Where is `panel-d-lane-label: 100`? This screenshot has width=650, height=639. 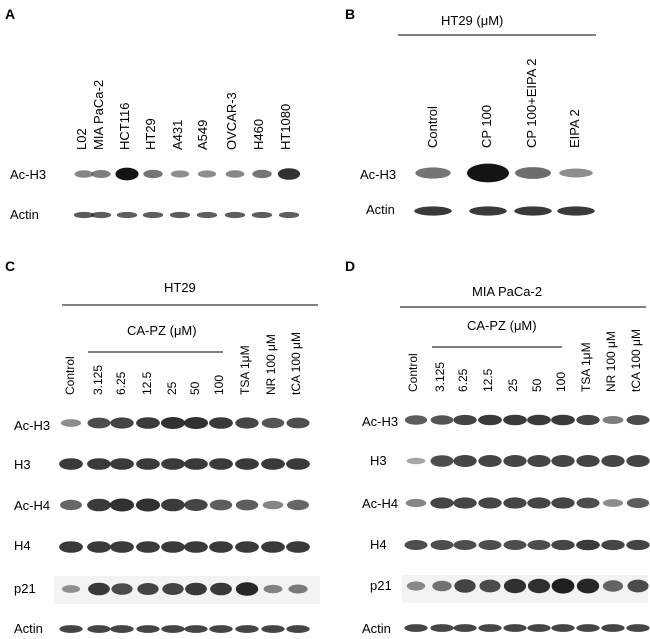
panel-d-lane-label: 100 is located at coordinates (561, 382).